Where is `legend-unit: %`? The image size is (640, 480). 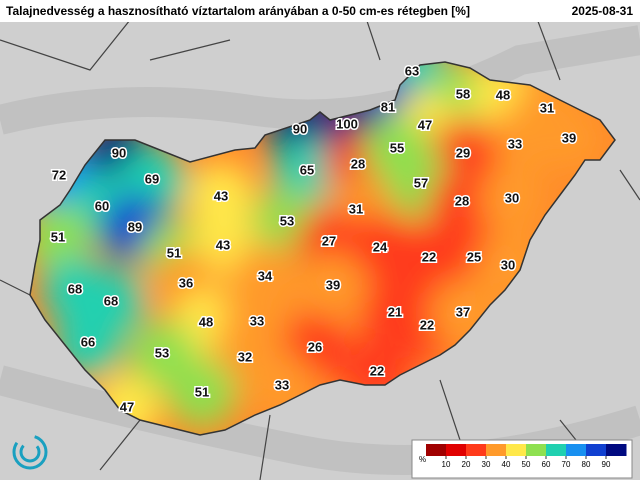
legend-unit: % is located at coordinates (422, 459).